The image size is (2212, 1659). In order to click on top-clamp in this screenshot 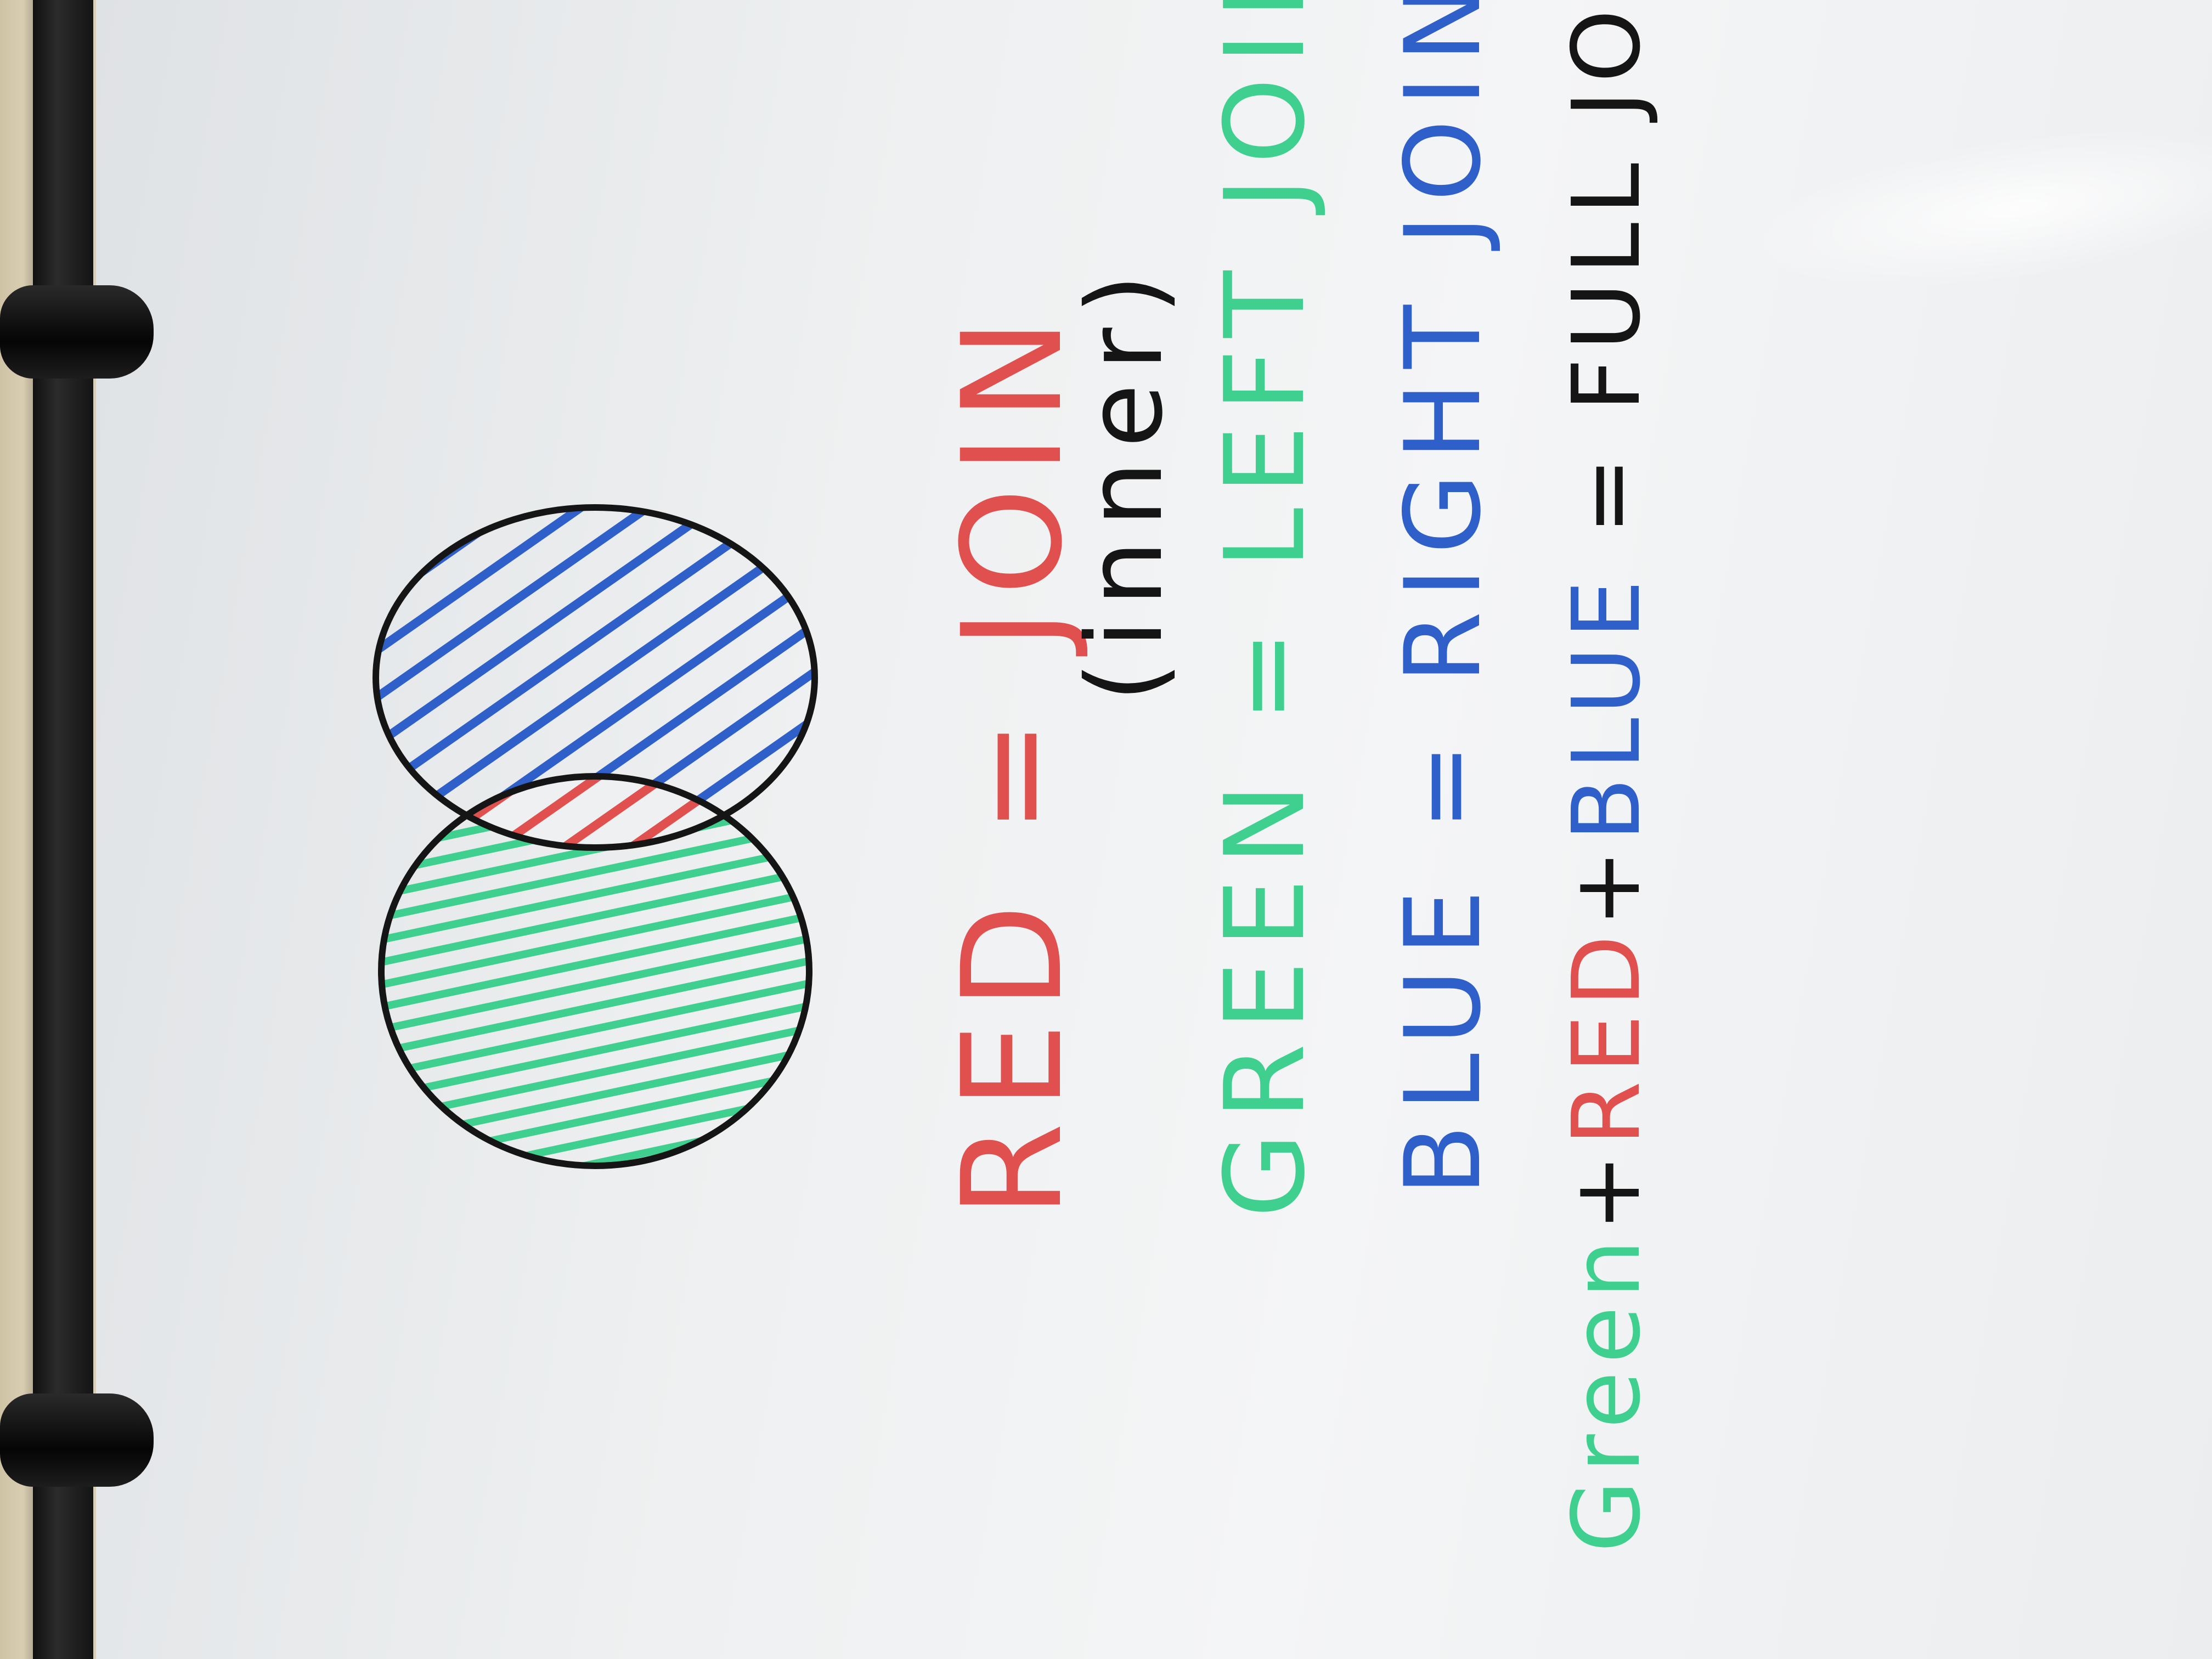, I will do `click(77, 332)`.